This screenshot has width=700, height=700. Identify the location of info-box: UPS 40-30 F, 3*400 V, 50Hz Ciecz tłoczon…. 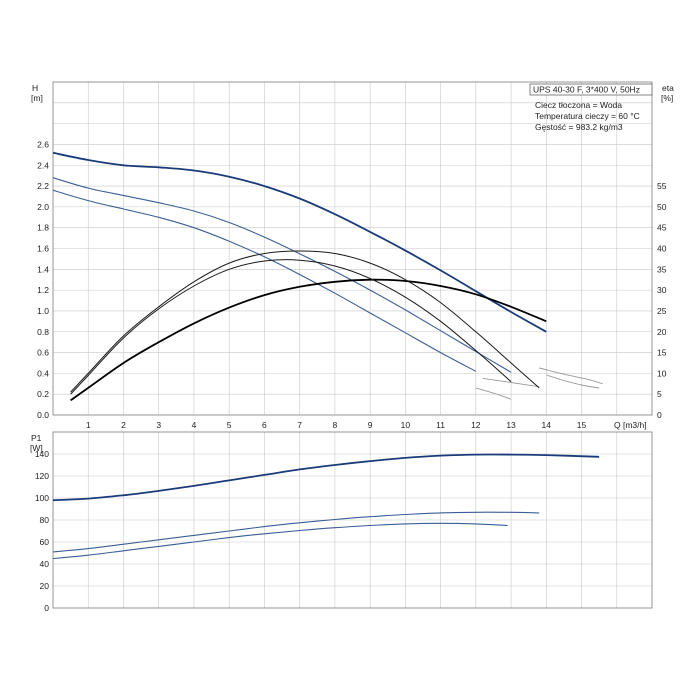
(591, 107).